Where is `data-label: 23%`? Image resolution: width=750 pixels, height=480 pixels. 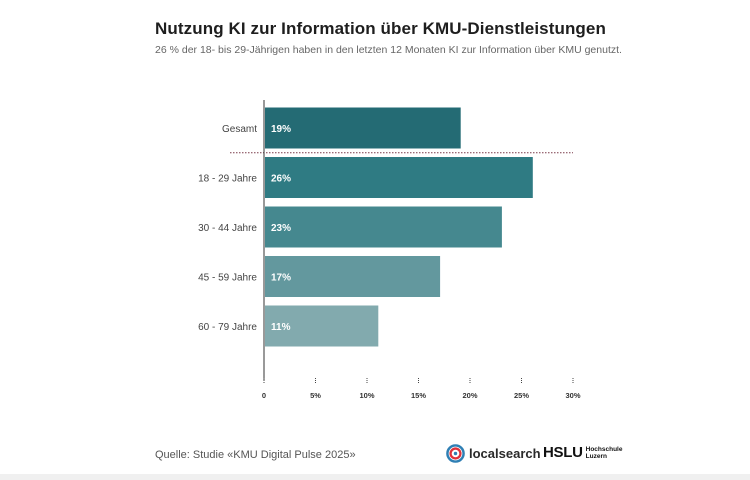
data-label: 23% is located at coordinates (281, 228).